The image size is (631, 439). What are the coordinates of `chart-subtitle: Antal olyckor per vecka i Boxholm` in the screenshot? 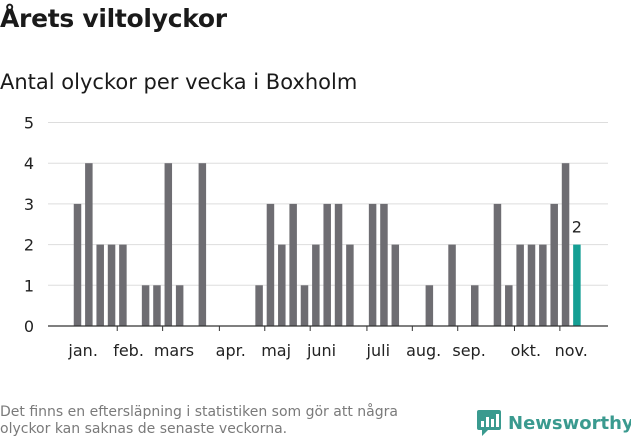 It's located at (179, 82).